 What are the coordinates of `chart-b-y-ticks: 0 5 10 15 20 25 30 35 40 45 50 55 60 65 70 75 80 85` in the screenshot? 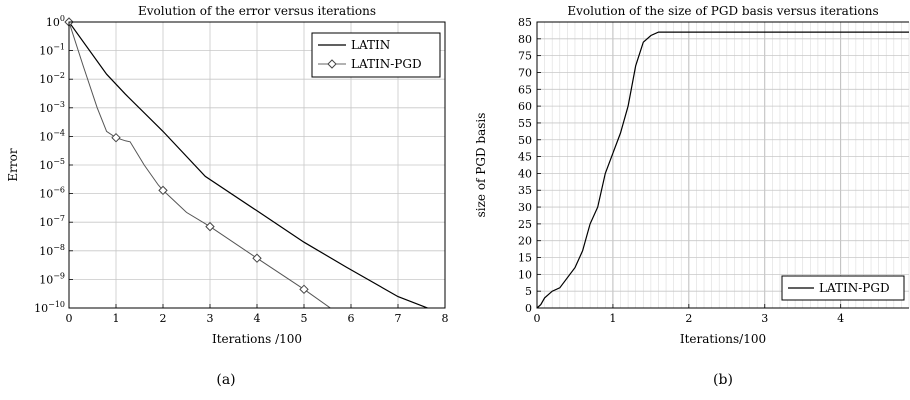 It's located at (529, 165).